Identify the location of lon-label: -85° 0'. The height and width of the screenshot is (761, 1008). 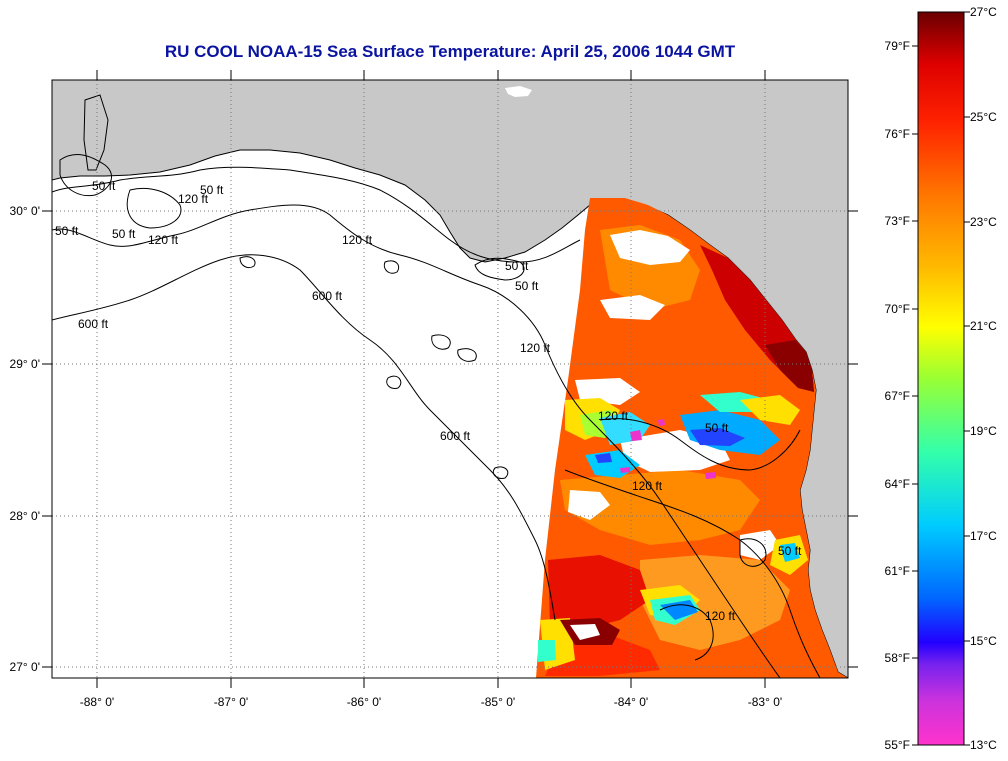
(498, 702).